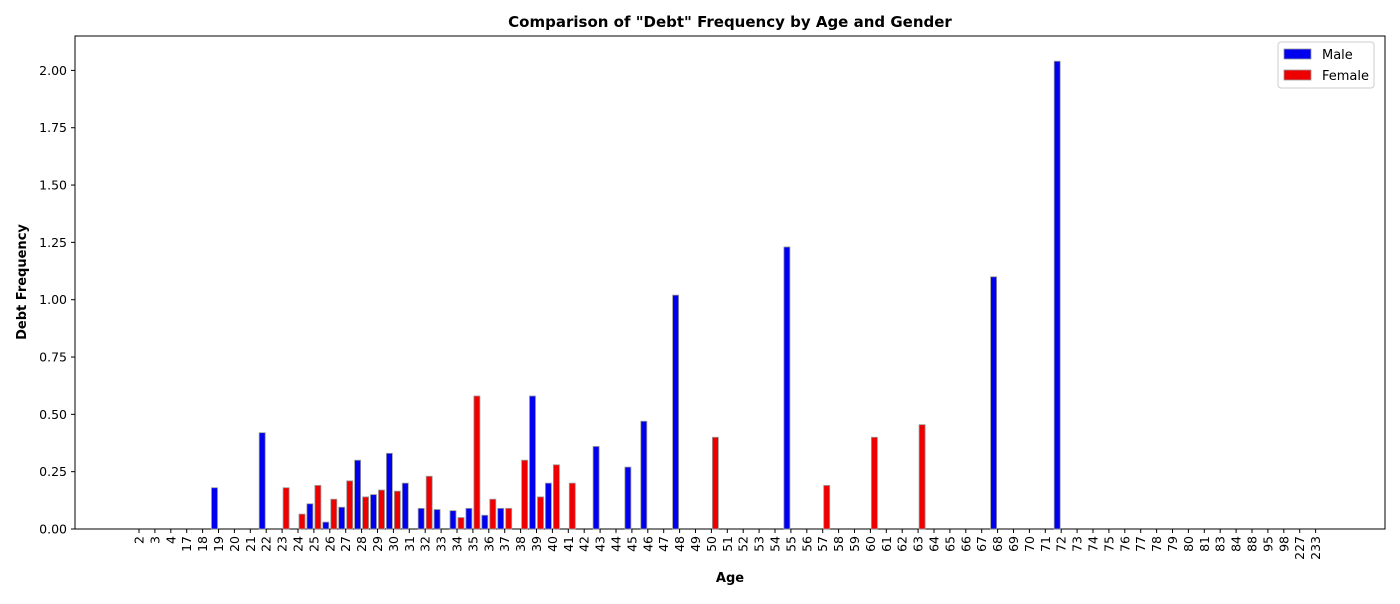  Describe the element at coordinates (647, 544) in the screenshot. I see `x-tick-label: 46` at that location.